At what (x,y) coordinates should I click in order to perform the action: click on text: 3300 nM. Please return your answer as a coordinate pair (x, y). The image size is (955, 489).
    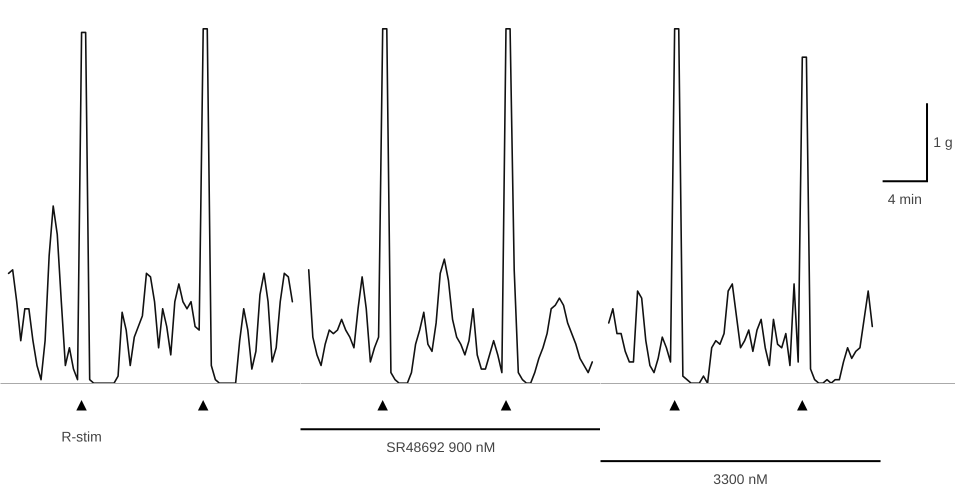
    Looking at the image, I should click on (740, 478).